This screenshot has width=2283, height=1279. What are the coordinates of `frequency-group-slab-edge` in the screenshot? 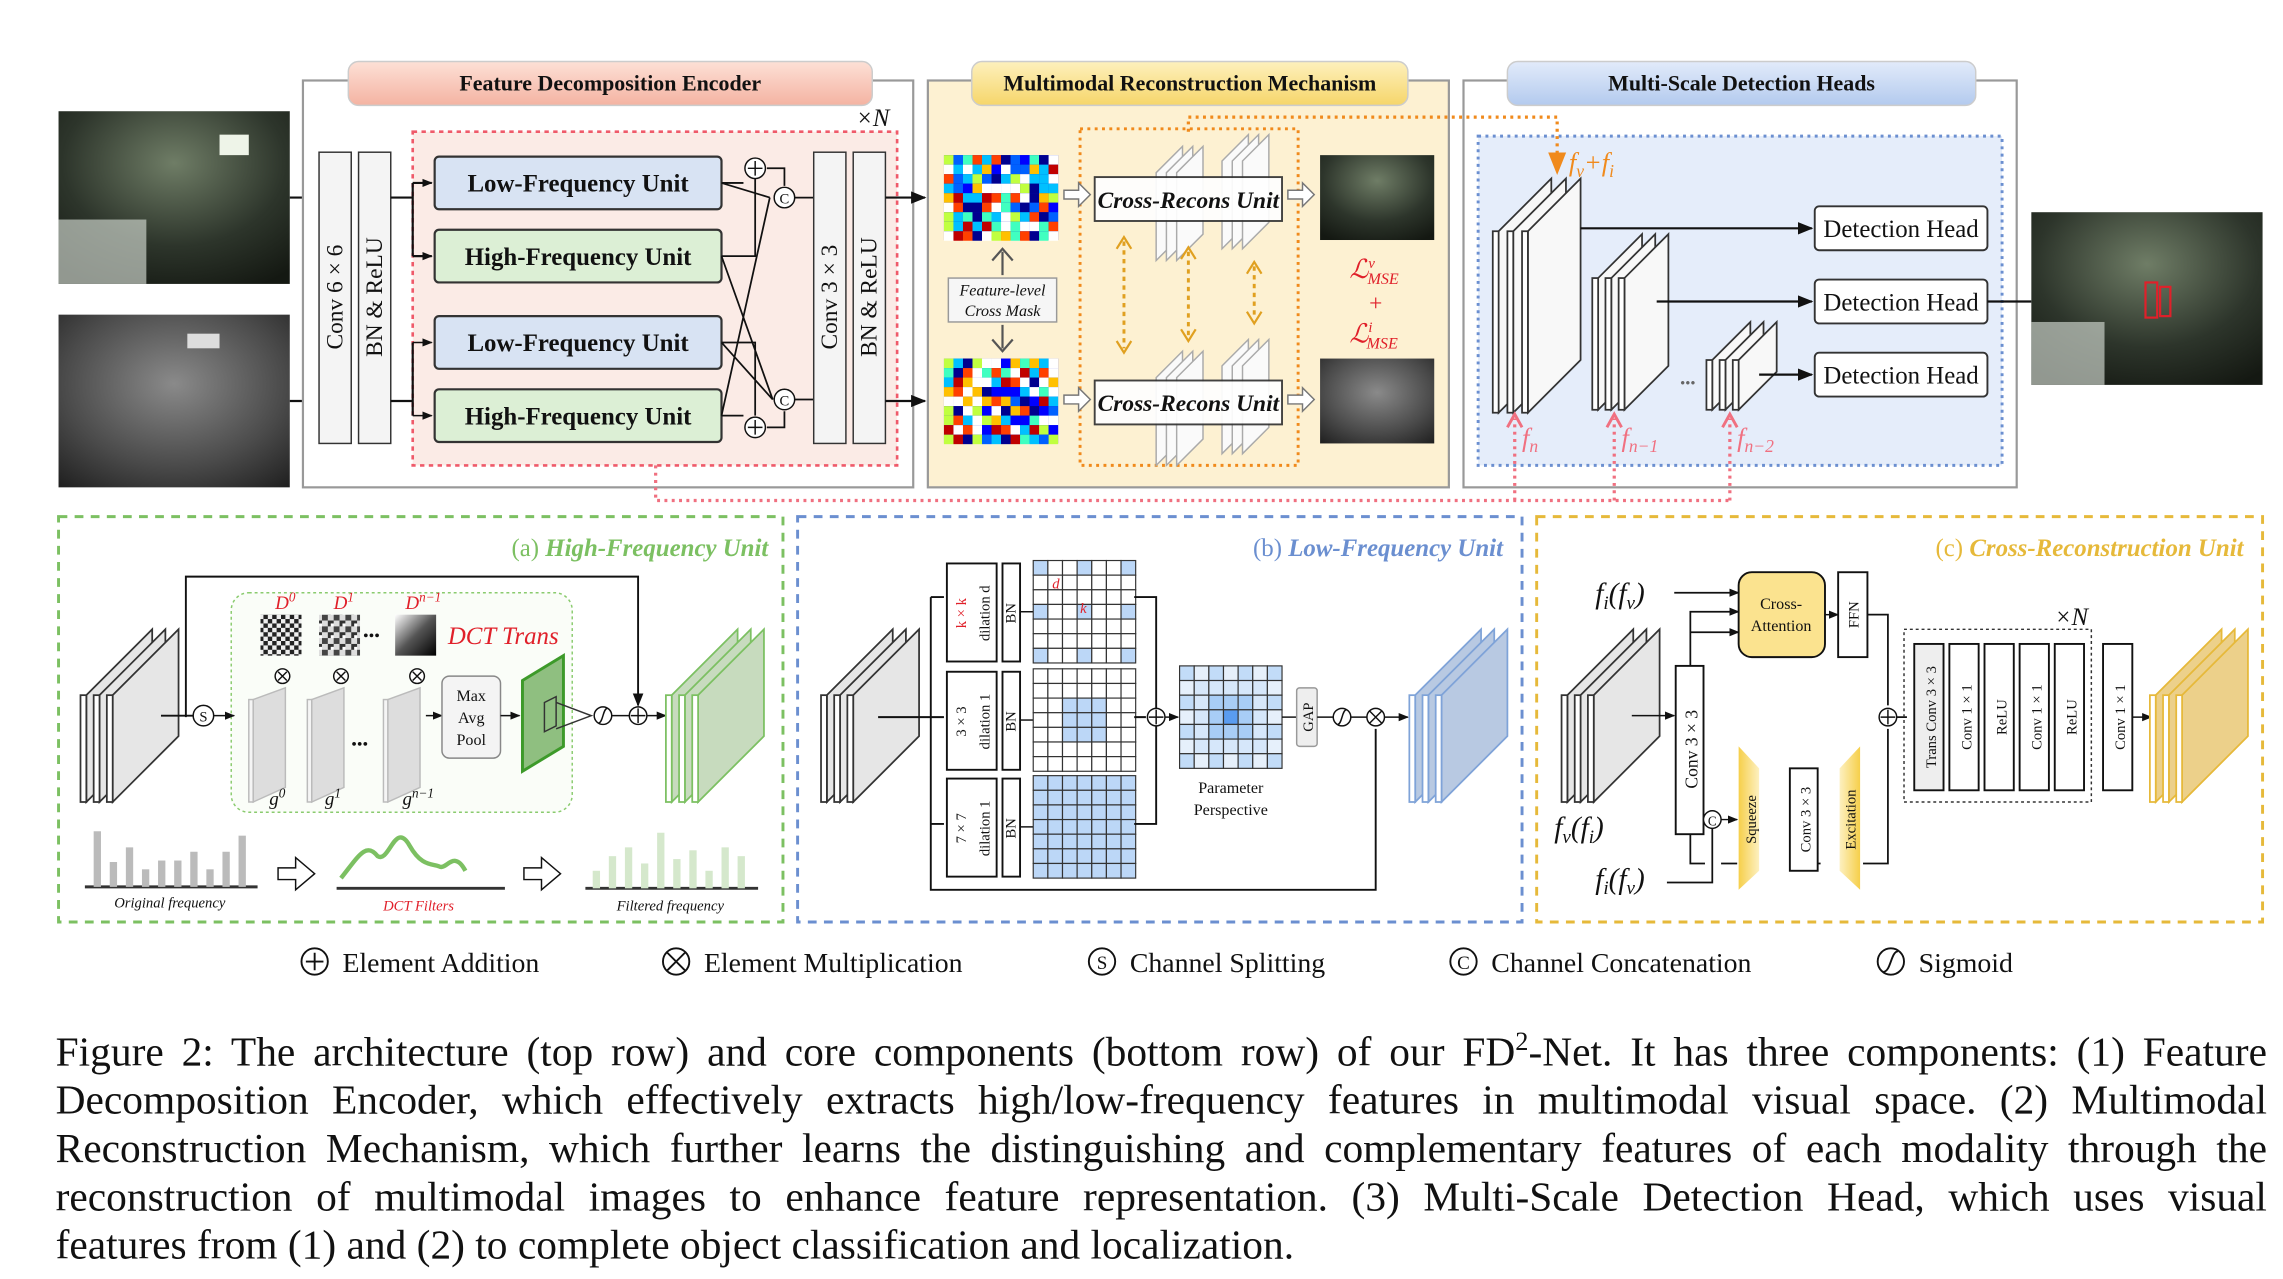 It's located at (251, 750).